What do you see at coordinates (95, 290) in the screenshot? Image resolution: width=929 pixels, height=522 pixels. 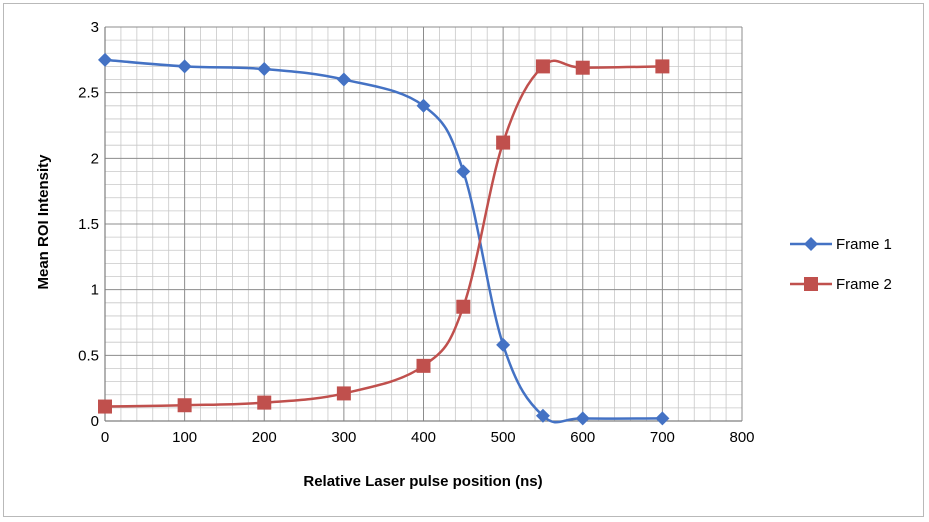 I see `y-tick-label: 1` at bounding box center [95, 290].